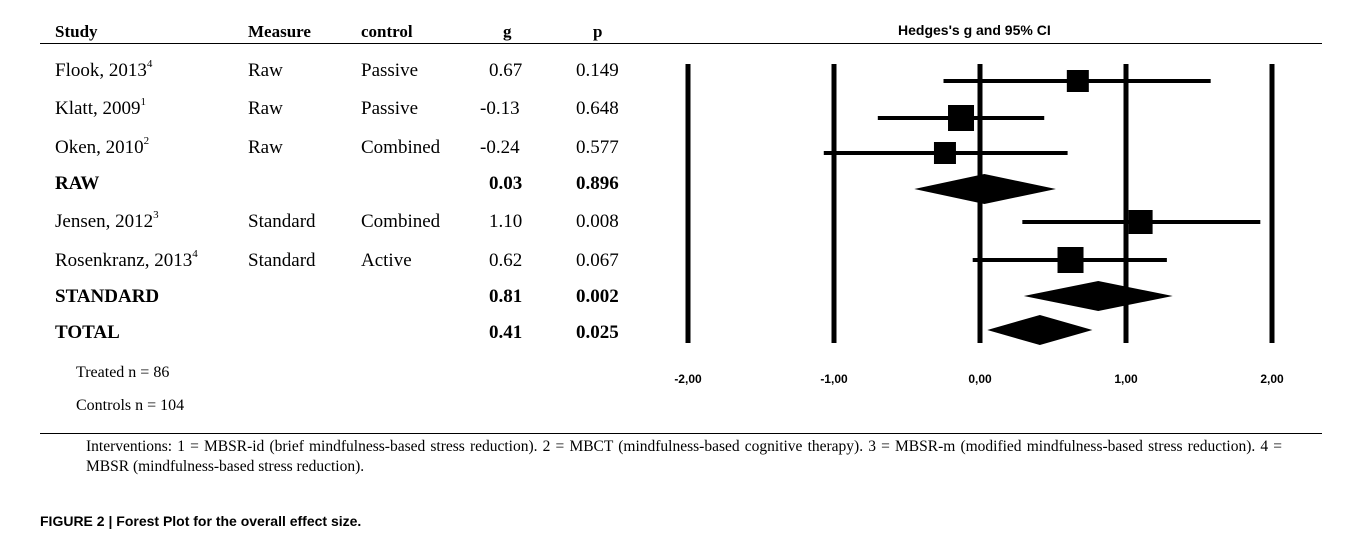 This screenshot has height=548, width=1357. I want to click on row-study-label: Klatt, 20091, so click(101, 108).